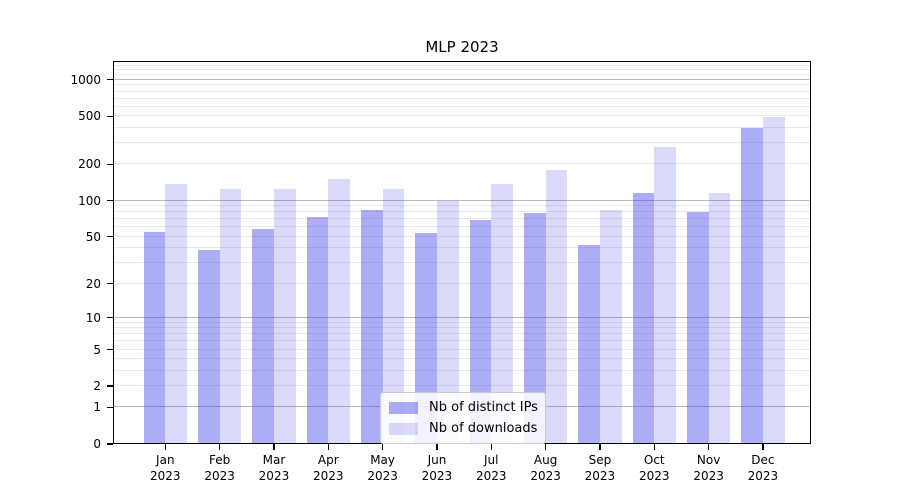 This screenshot has width=900, height=500. What do you see at coordinates (93, 283) in the screenshot?
I see `y-tick-label-20: 20` at bounding box center [93, 283].